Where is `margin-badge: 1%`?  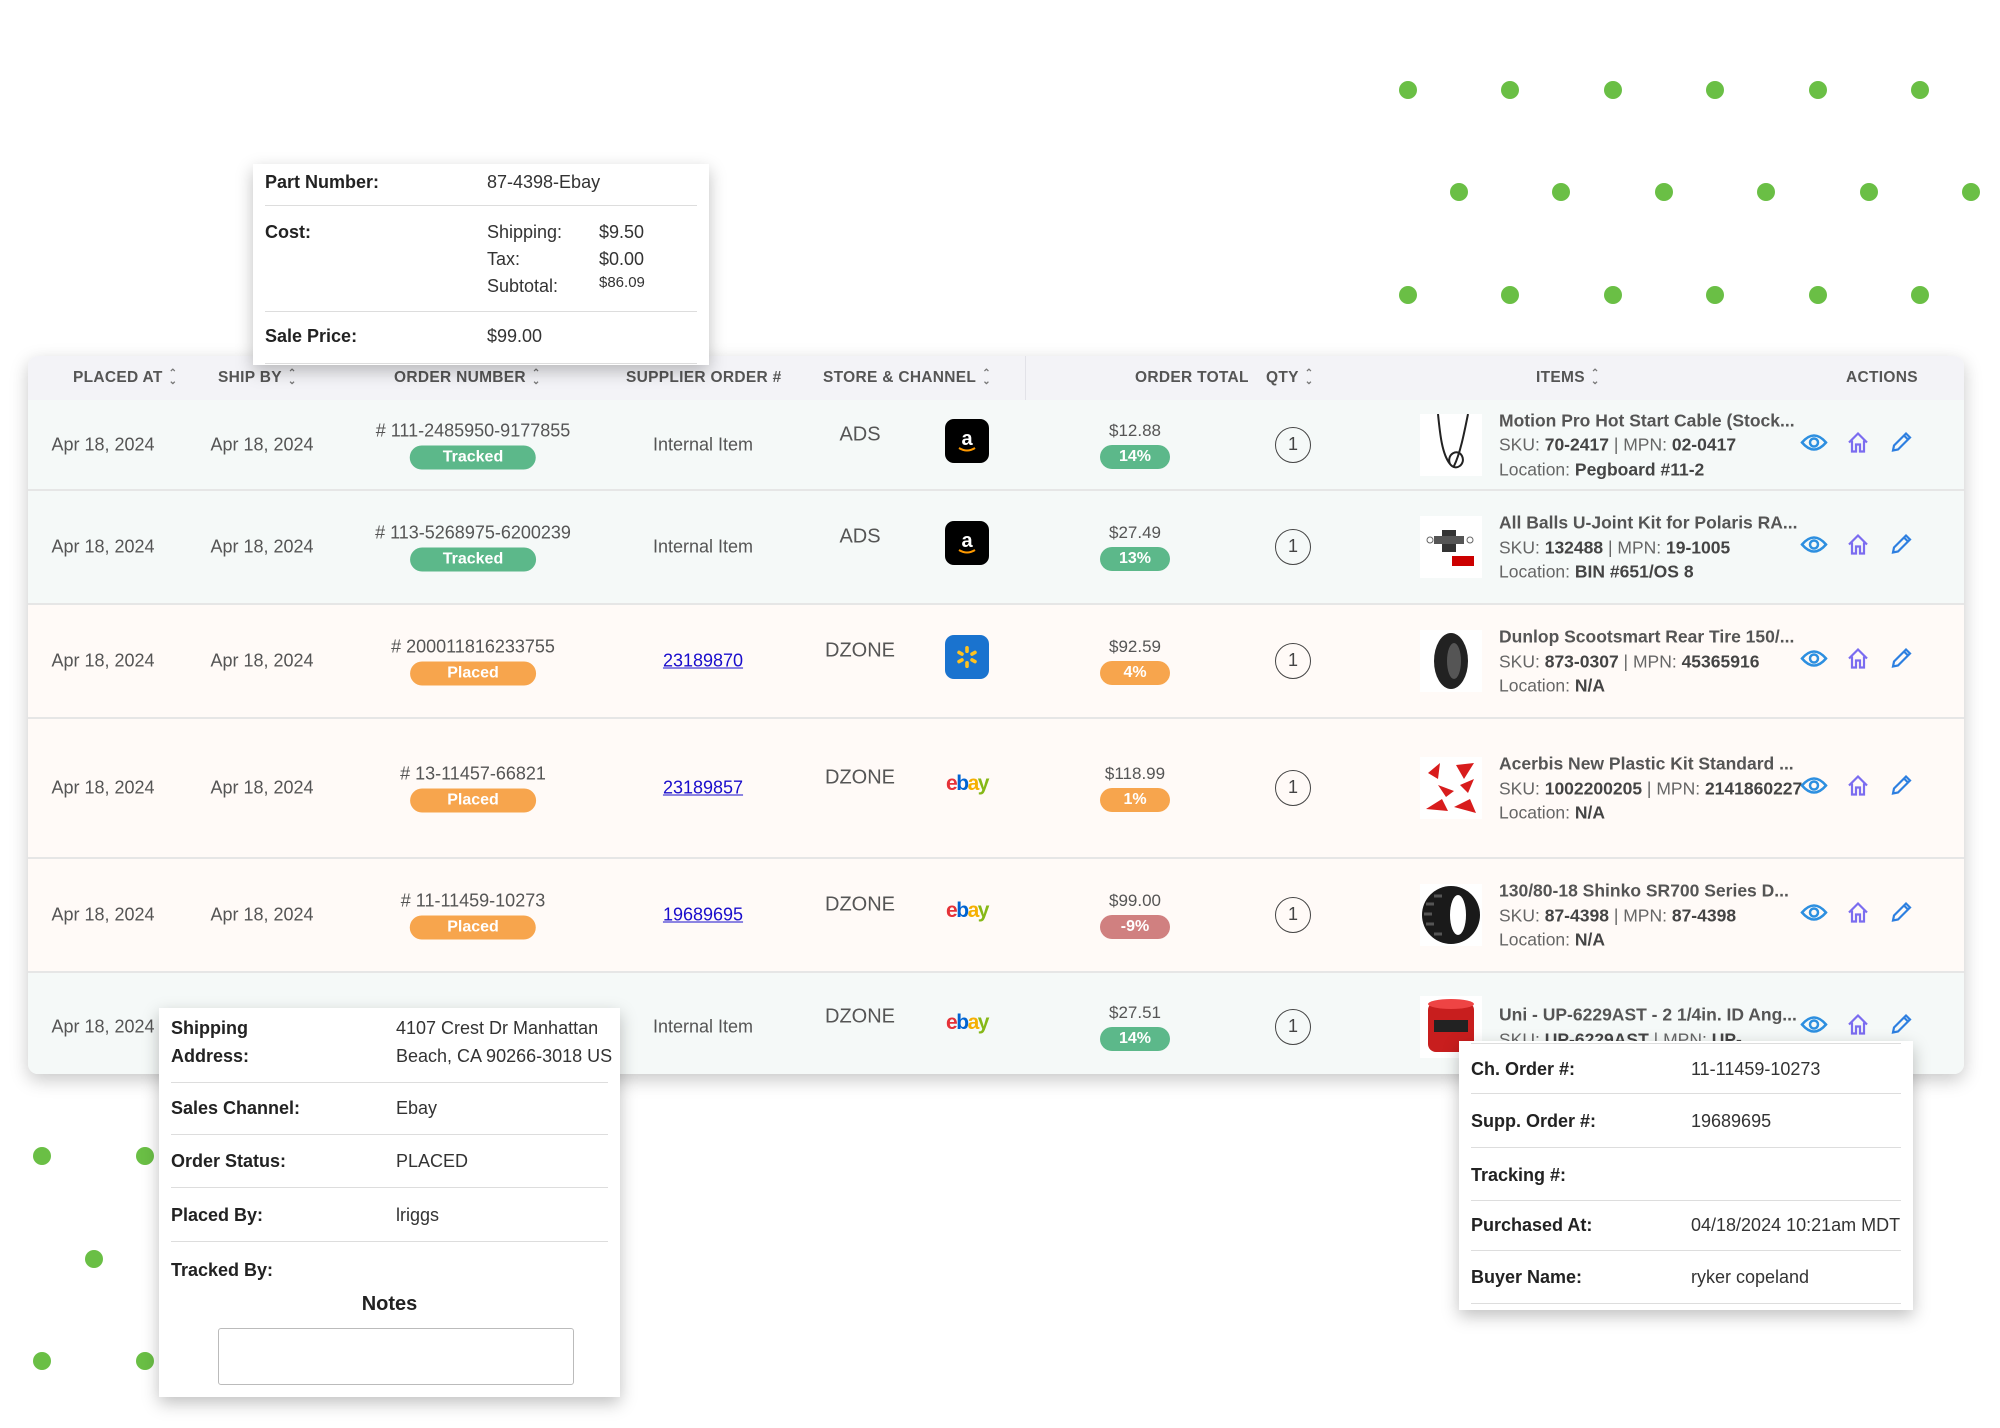
margin-badge: 1% is located at coordinates (1135, 800).